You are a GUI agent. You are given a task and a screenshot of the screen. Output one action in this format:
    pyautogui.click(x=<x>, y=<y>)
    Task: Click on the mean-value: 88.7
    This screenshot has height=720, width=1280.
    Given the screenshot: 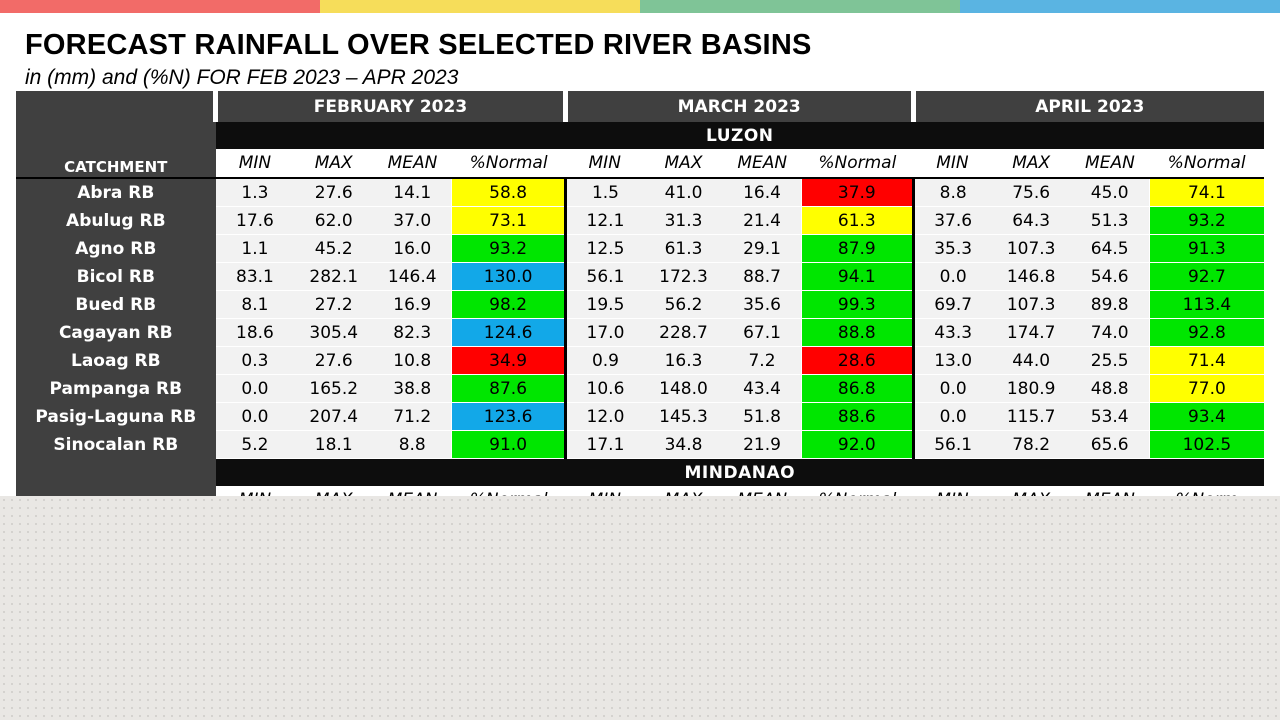 What is the action you would take?
    pyautogui.click(x=762, y=276)
    